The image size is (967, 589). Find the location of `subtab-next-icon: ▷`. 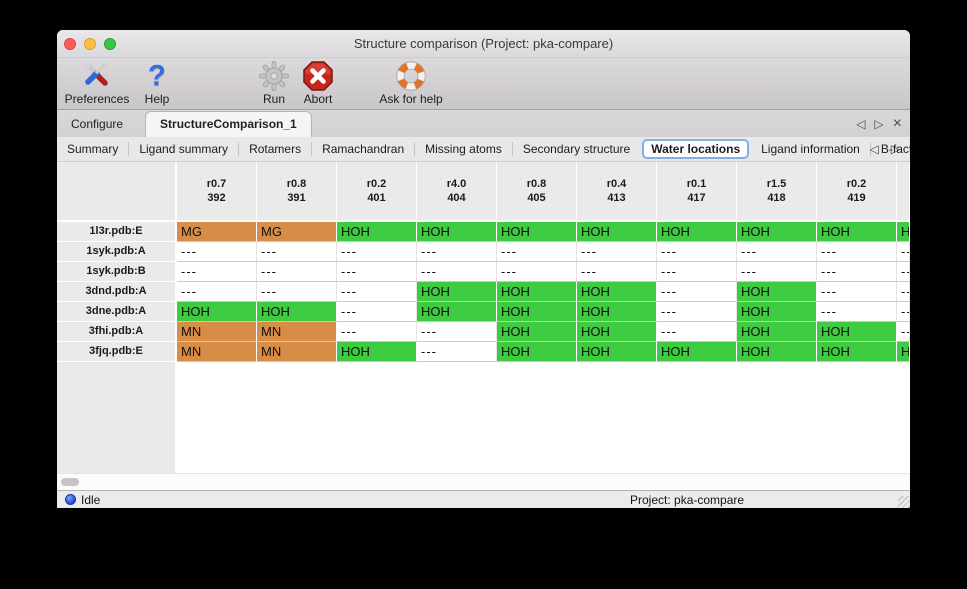

subtab-next-icon: ▷ is located at coordinates (895, 149).